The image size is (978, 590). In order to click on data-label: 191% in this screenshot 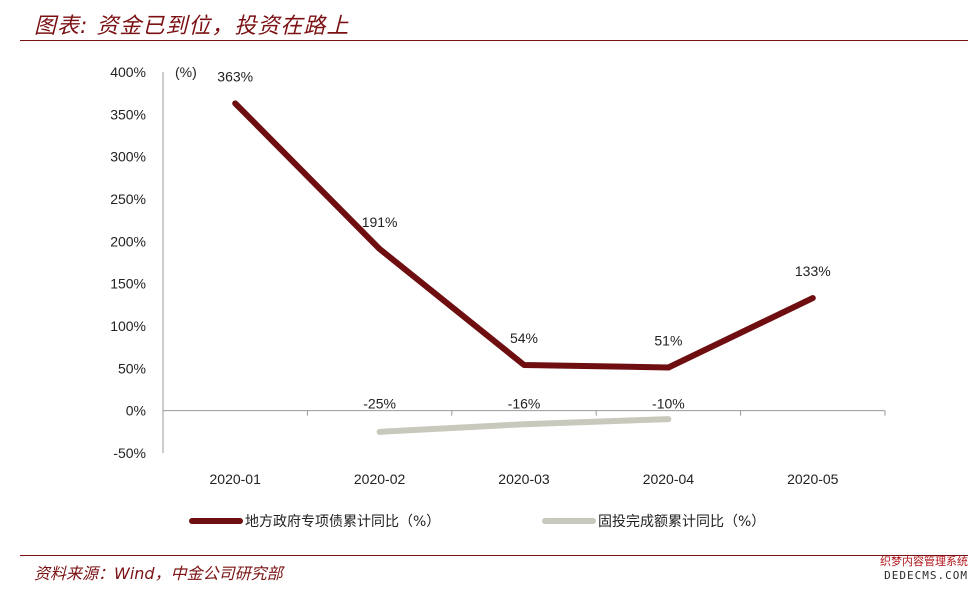, I will do `click(380, 222)`.